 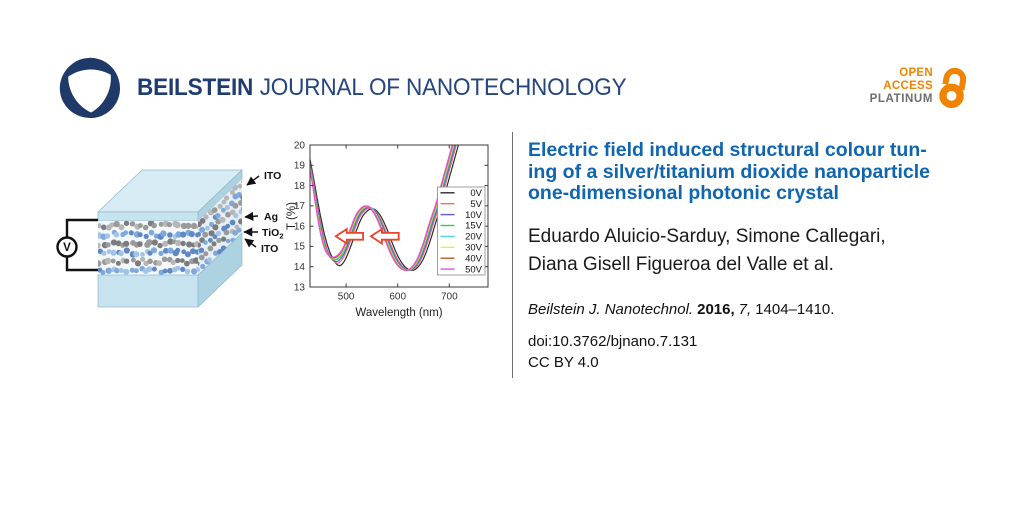 I want to click on author-line: Diana Gisell Figueroa del Valle et al., so click(x=681, y=264).